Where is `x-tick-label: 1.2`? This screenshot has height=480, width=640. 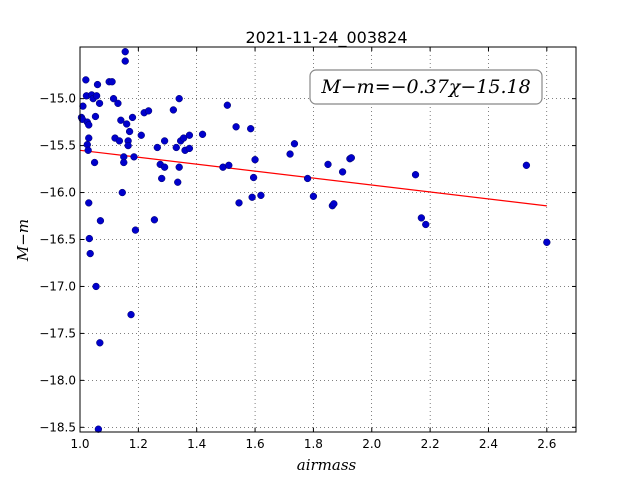
x-tick-label: 1.2 is located at coordinates (138, 444).